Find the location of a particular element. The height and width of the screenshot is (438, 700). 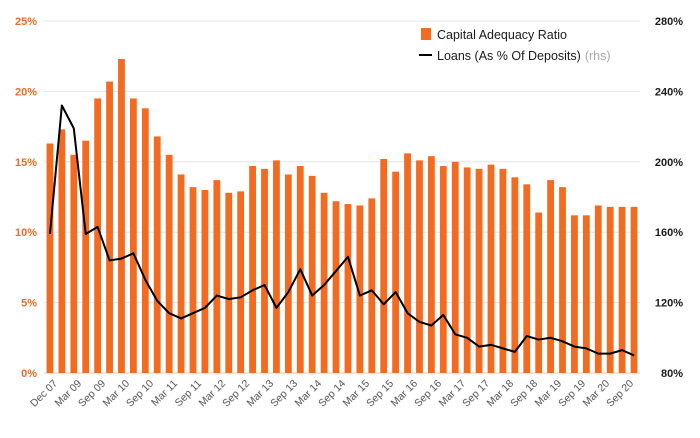

legend-label-loans-name: Loans (As % Of Deposits) is located at coordinates (509, 56).